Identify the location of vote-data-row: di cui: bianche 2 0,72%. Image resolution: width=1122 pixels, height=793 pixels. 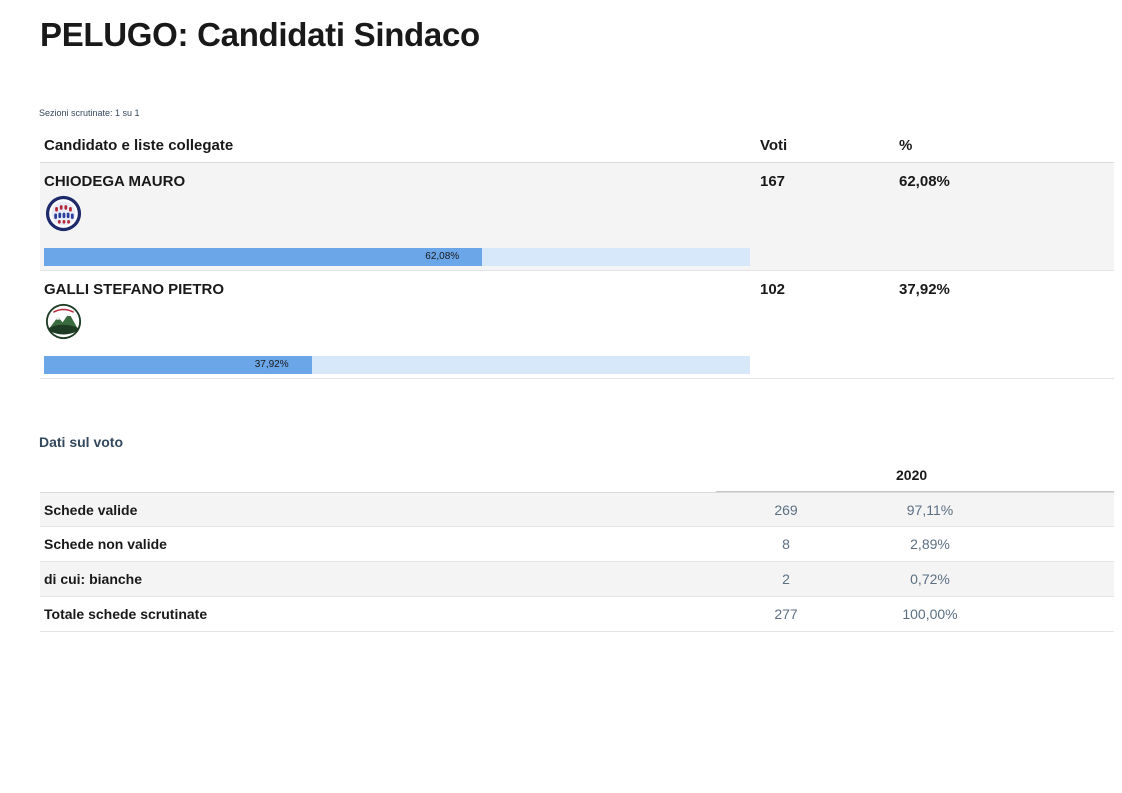
(577, 579).